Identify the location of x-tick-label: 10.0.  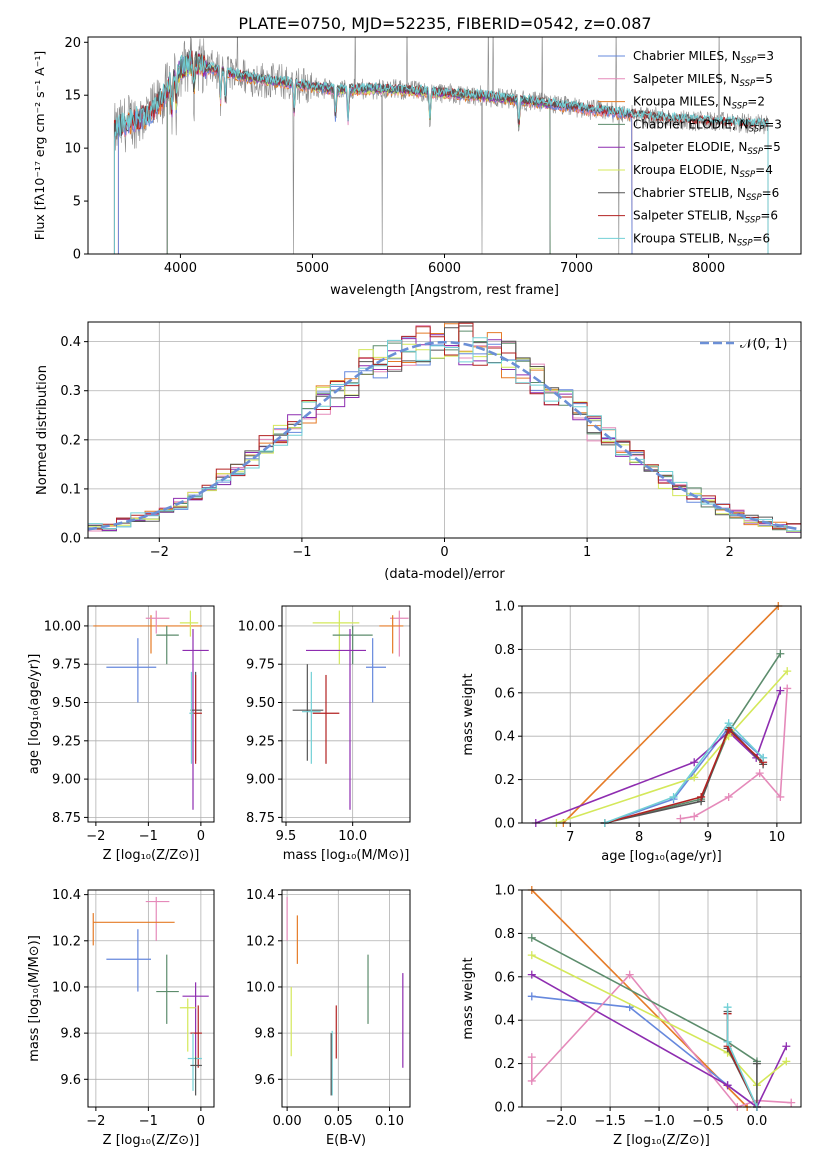
(352, 836).